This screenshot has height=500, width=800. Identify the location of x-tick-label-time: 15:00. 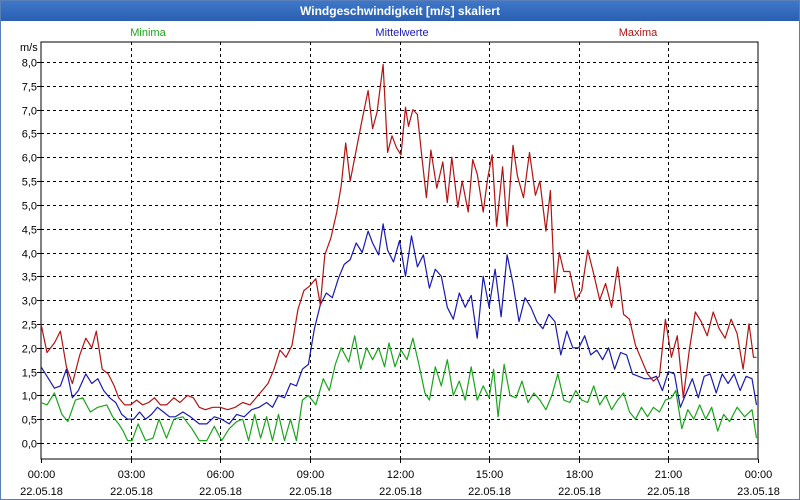
(490, 475).